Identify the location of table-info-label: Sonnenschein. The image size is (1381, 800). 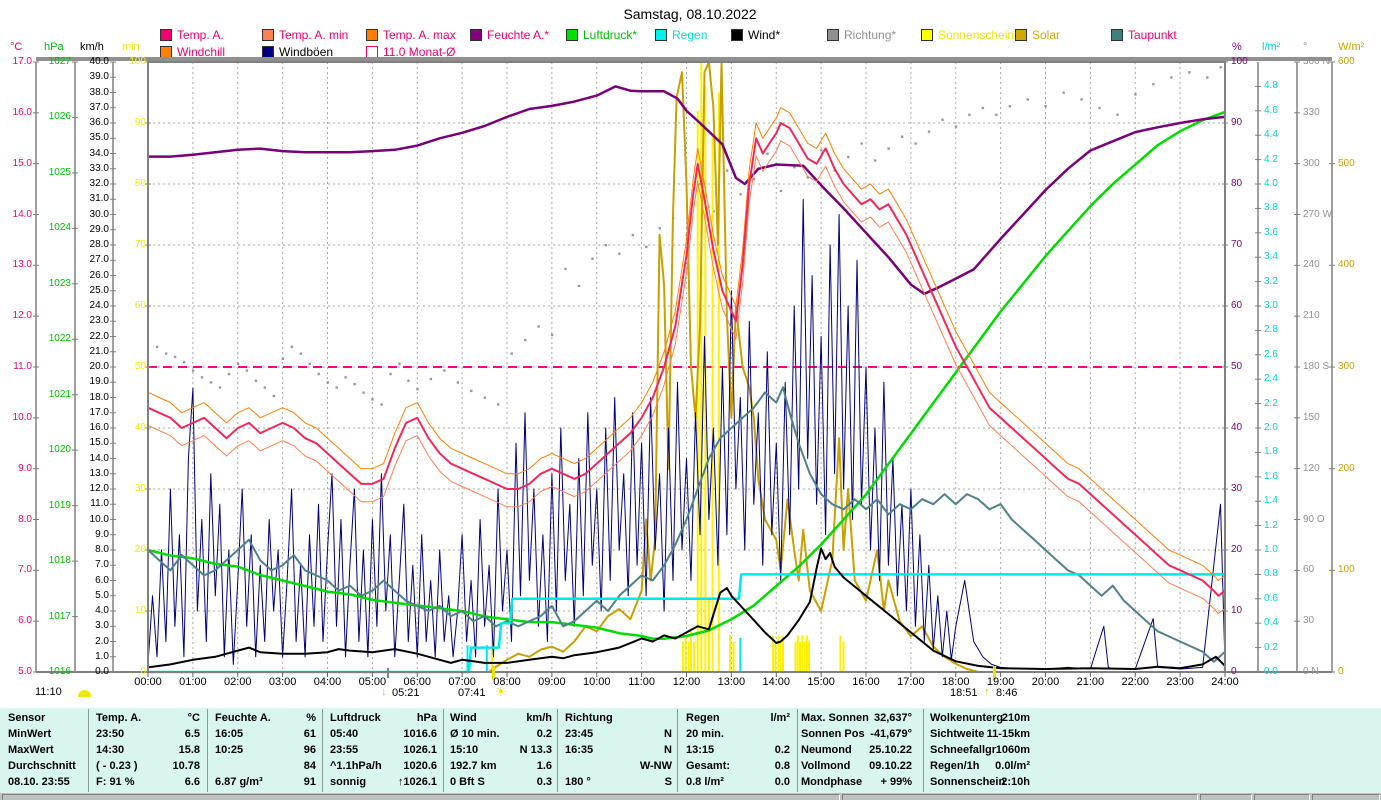
(968, 782).